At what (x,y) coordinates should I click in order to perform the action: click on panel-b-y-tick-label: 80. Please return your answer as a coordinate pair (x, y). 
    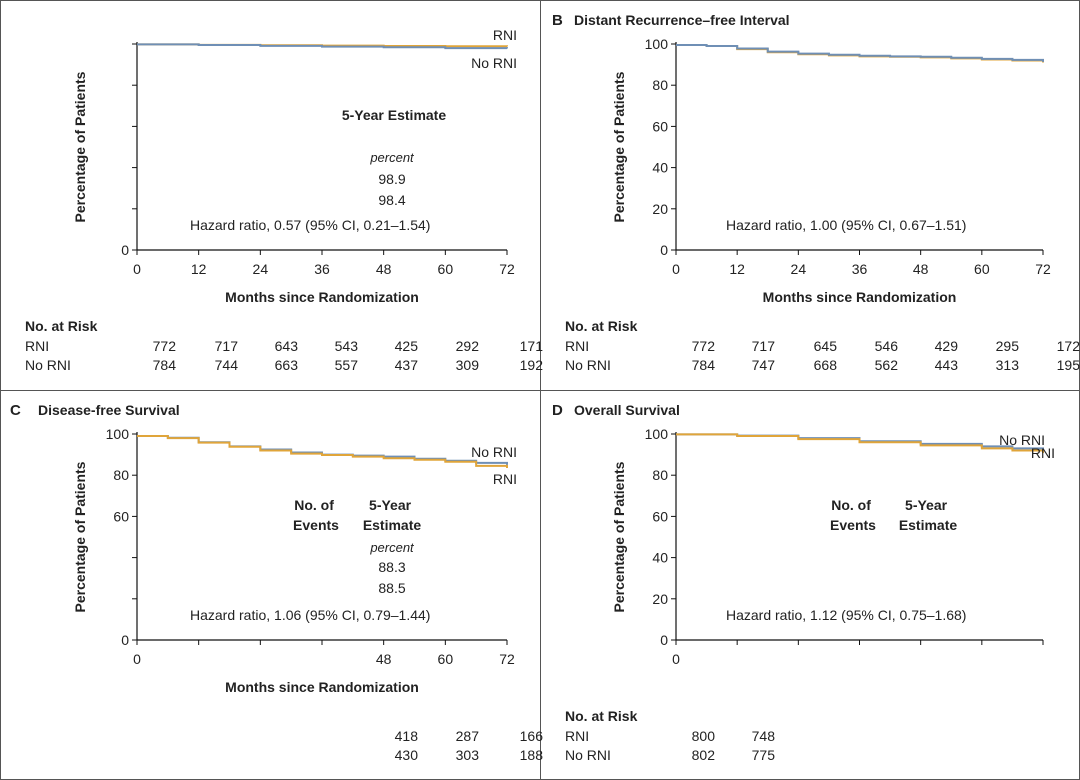
    Looking at the image, I should click on (660, 85).